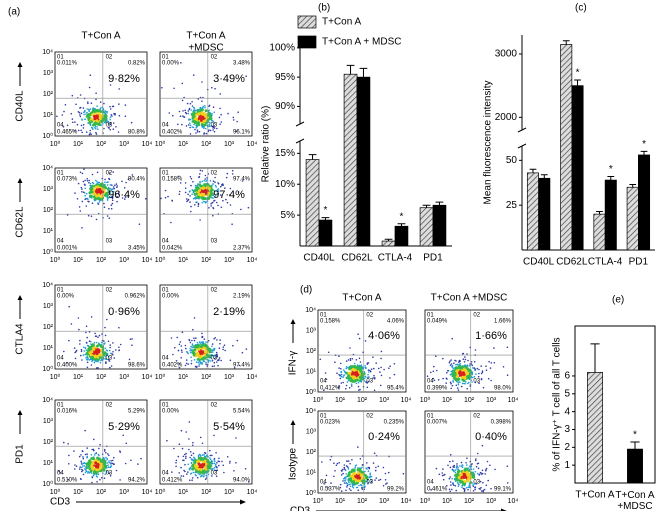 This screenshot has height=511, width=666. Describe the element at coordinates (644, 153) in the screenshot. I see `error-bar` at that location.